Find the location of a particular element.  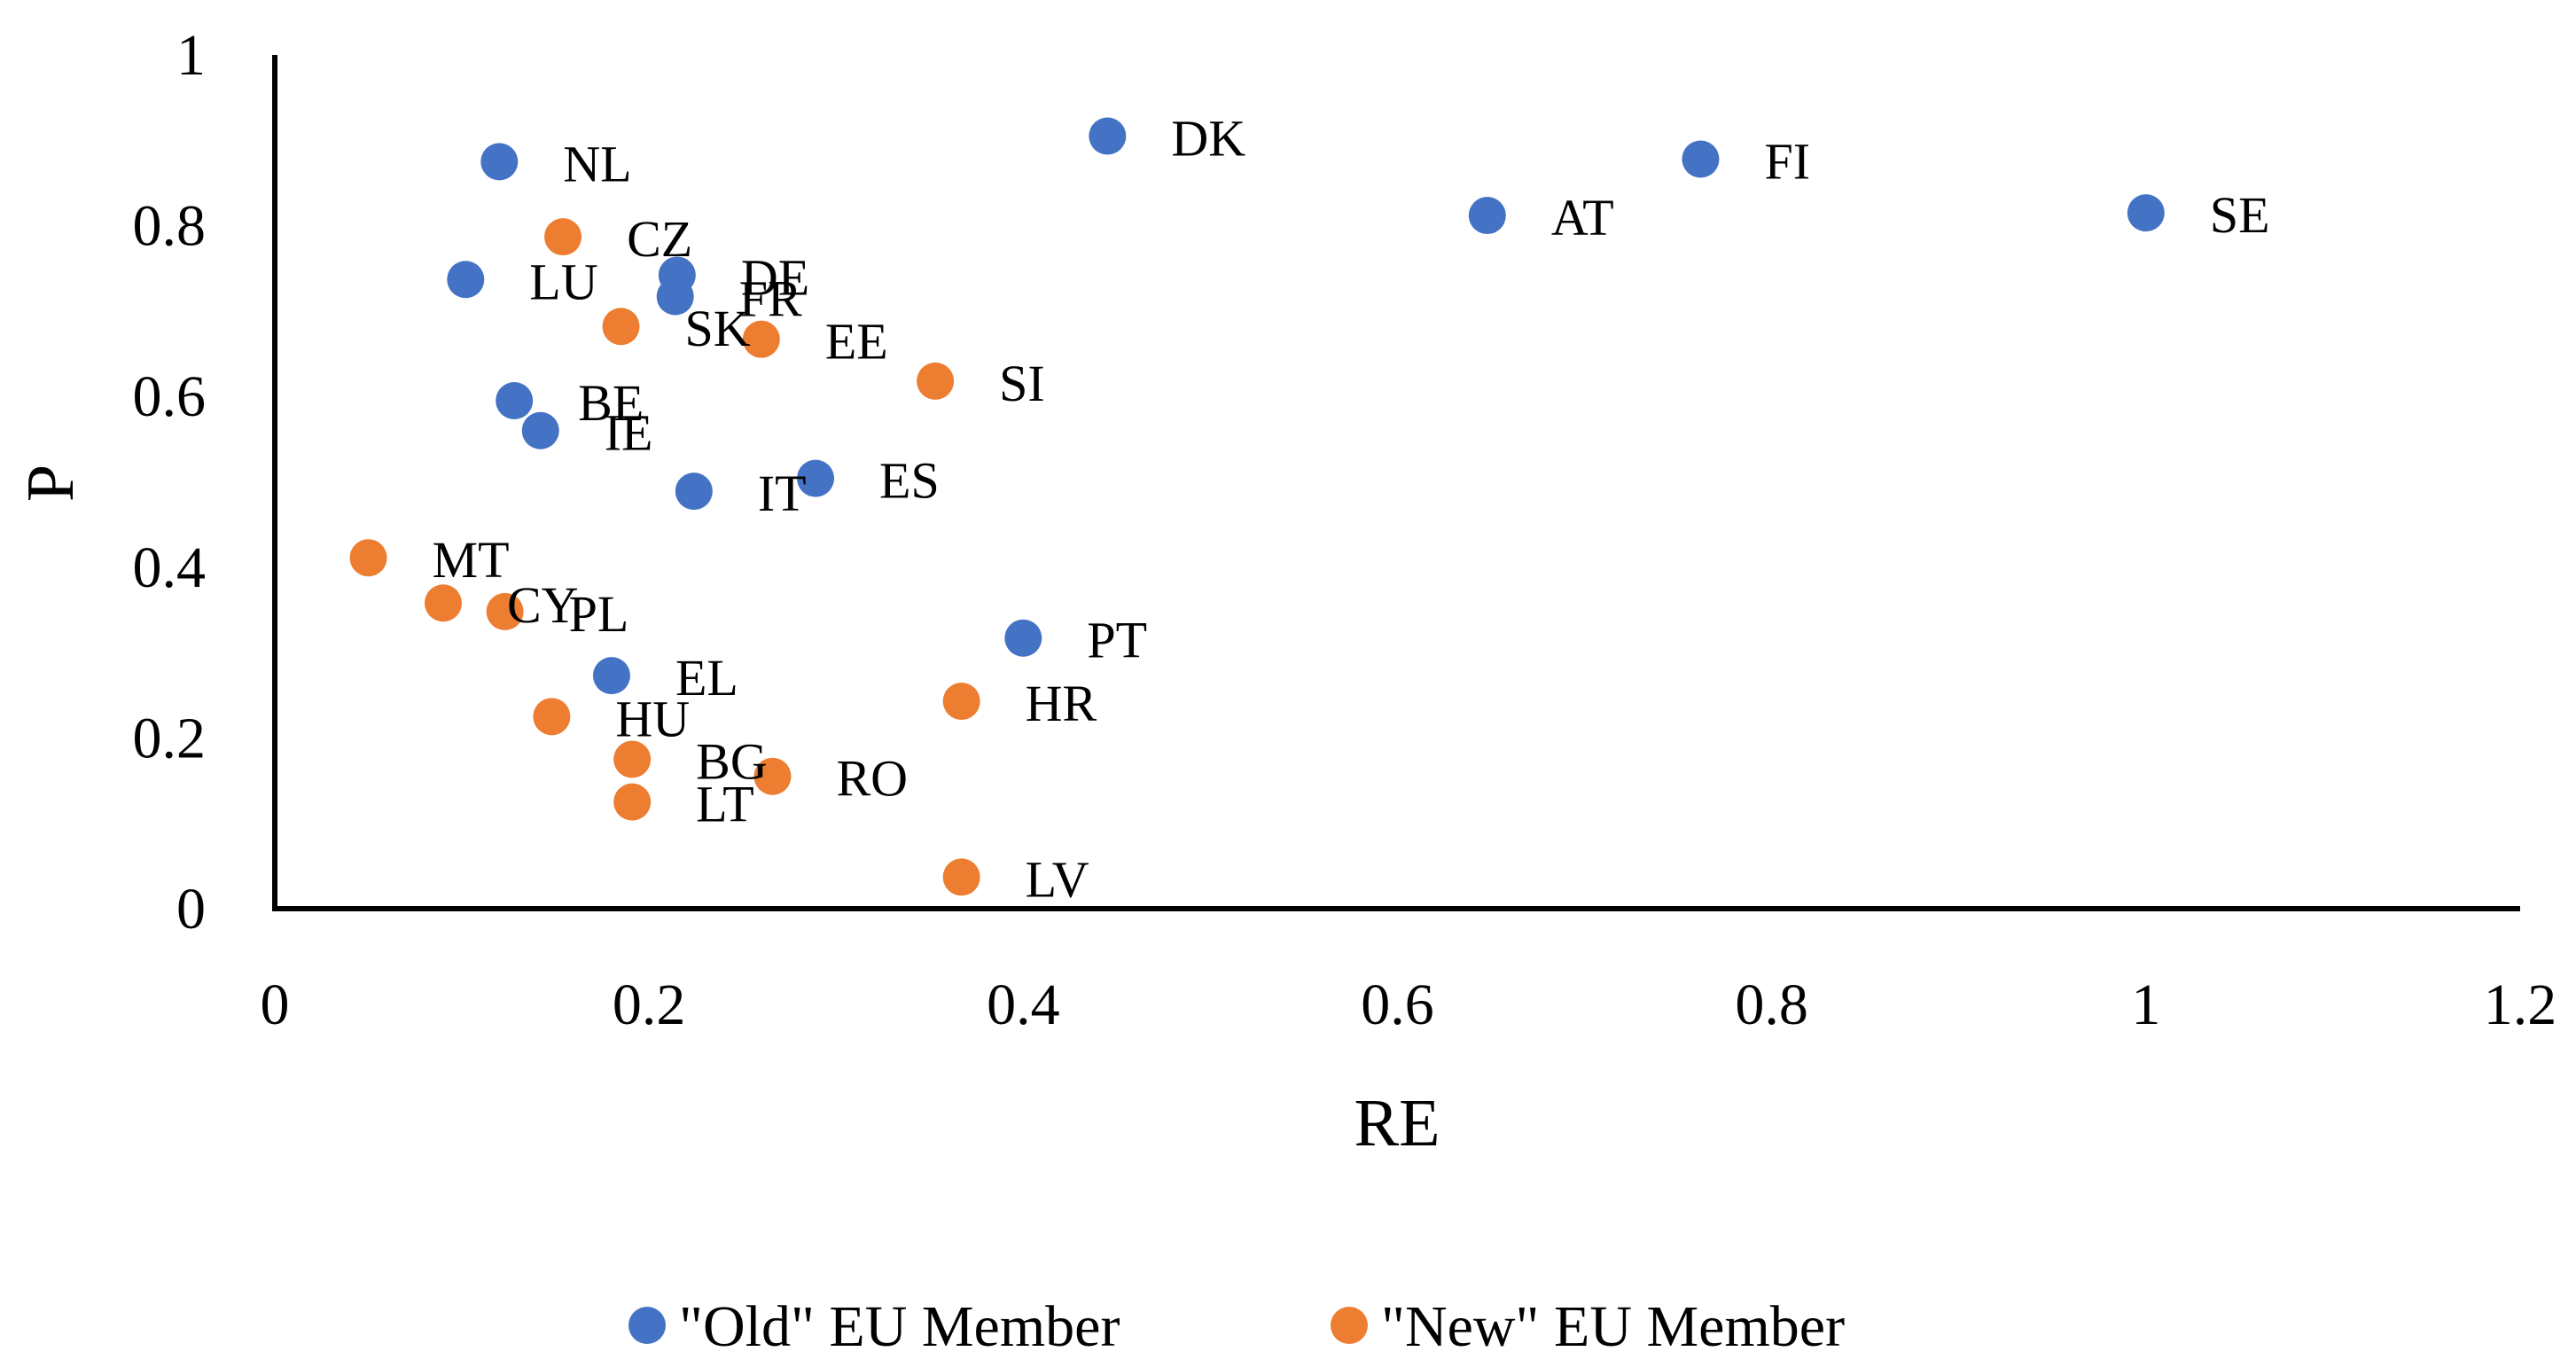

point-it is located at coordinates (694, 492).